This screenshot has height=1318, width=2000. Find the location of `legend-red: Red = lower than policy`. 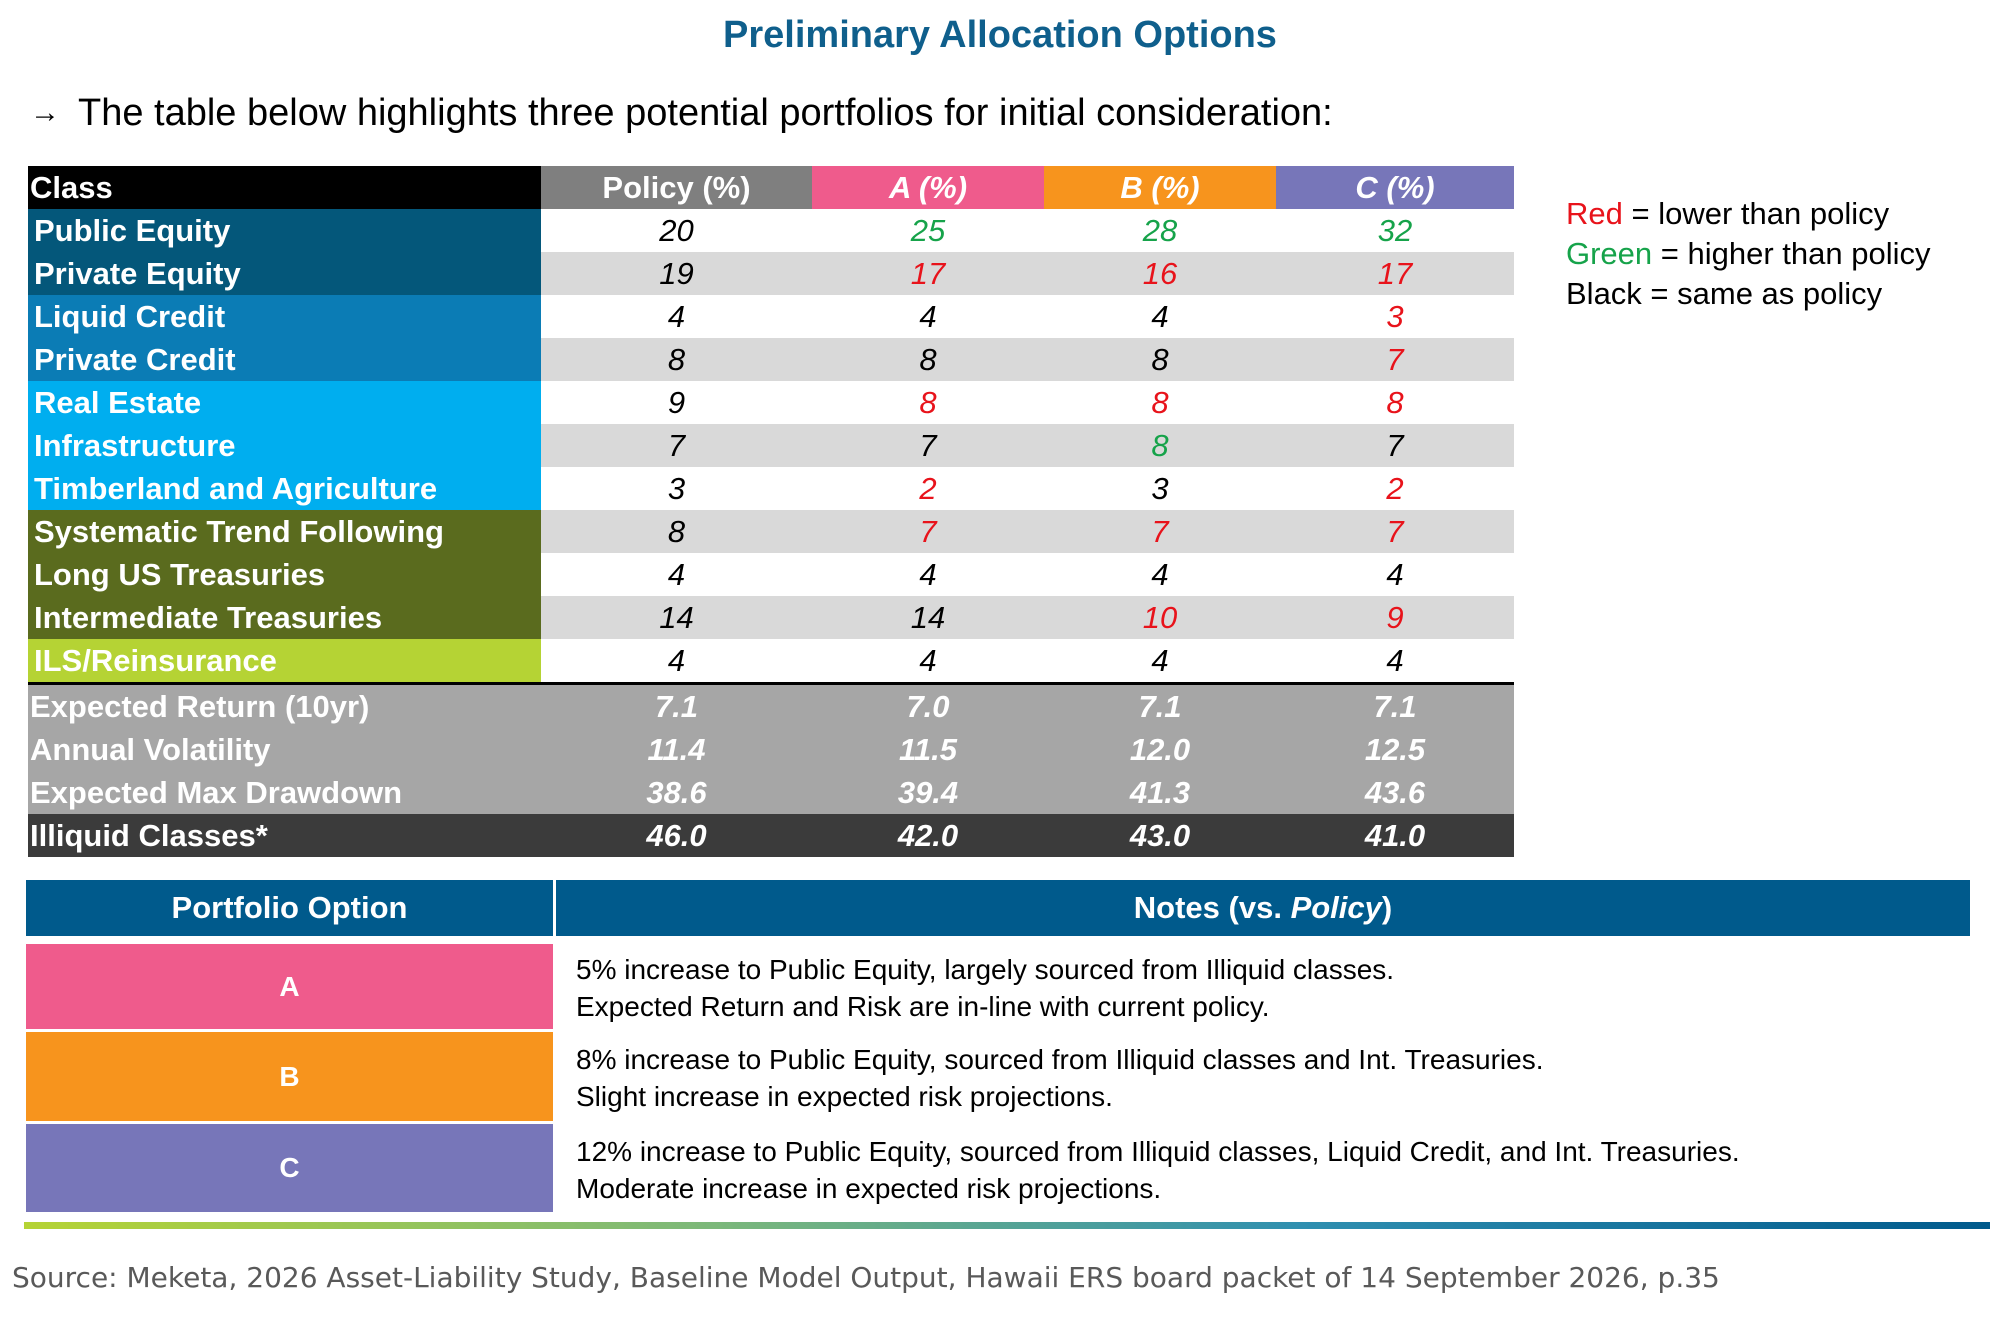

legend-red: Red = lower than policy is located at coordinates (1748, 214).